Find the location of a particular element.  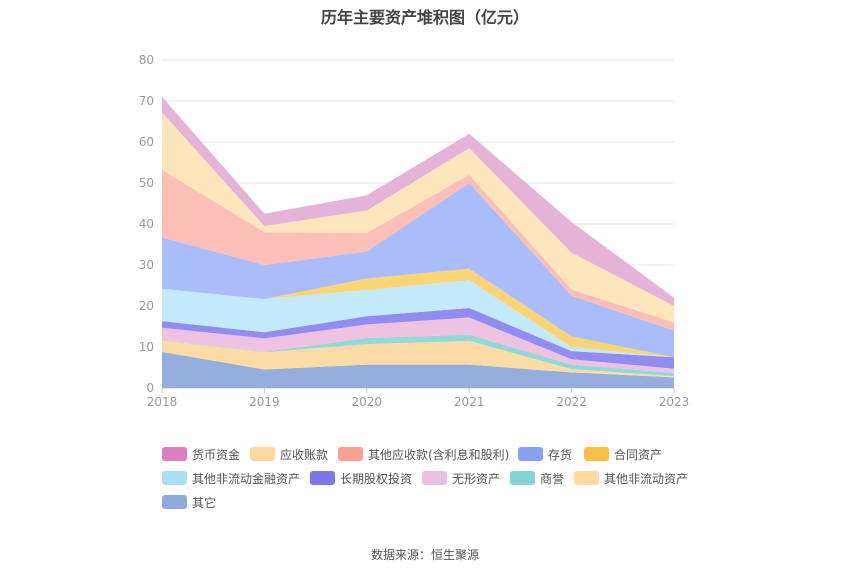

legend-item: 无形资产 is located at coordinates (461, 478).